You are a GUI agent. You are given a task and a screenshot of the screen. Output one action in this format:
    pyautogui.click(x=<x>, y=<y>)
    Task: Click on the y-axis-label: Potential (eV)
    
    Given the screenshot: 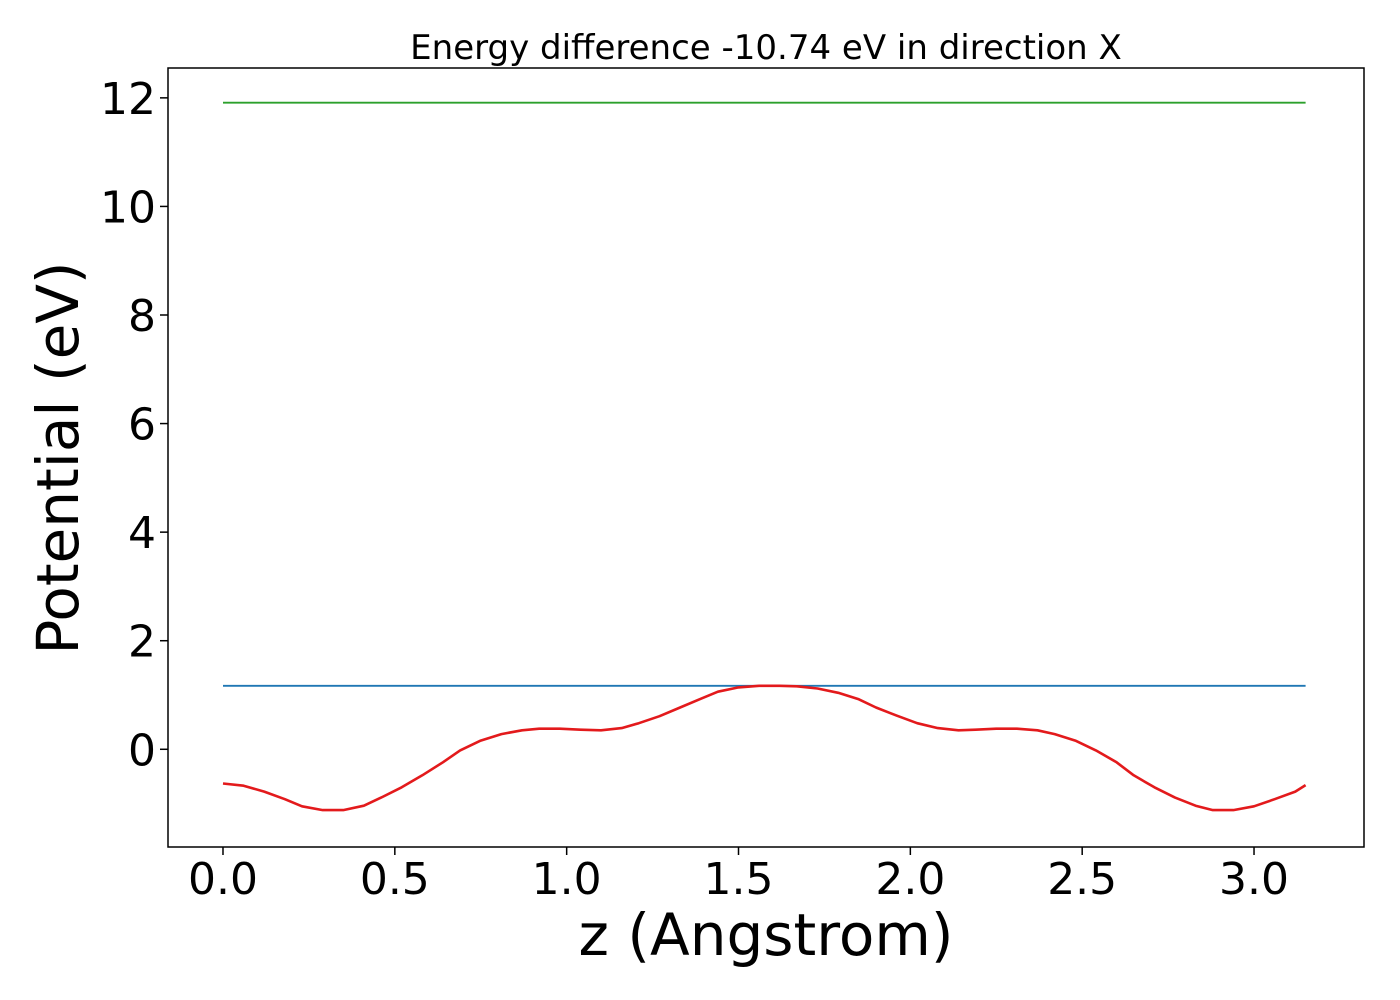 What is the action you would take?
    pyautogui.click(x=58, y=457)
    